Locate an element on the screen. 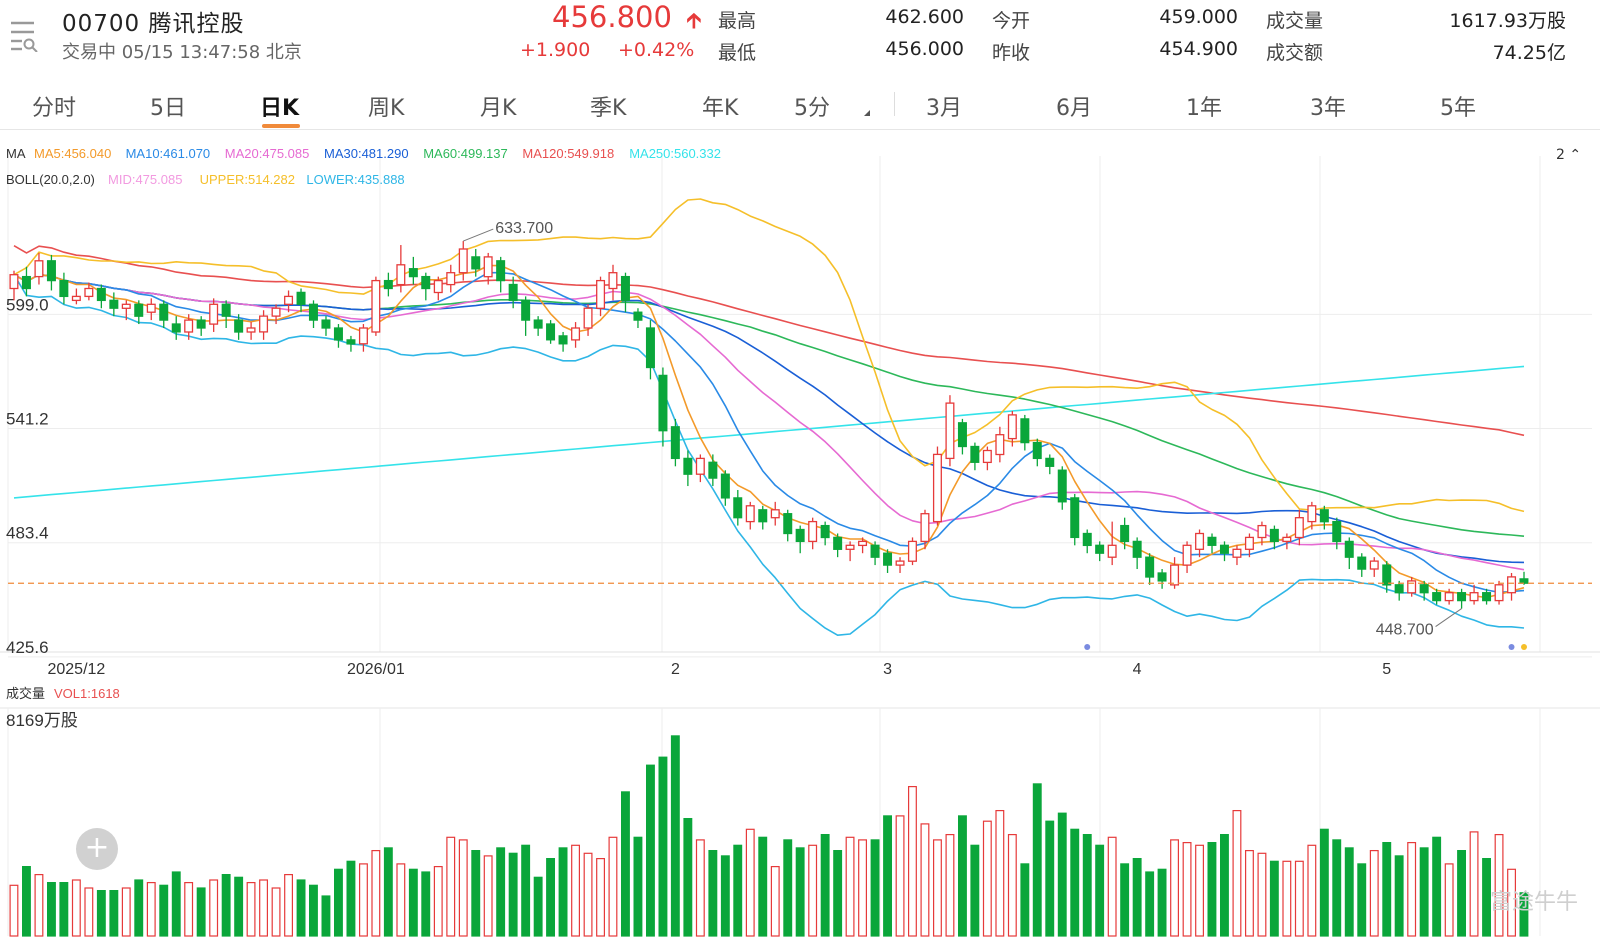  open-value: 459.000 is located at coordinates (1198, 17).